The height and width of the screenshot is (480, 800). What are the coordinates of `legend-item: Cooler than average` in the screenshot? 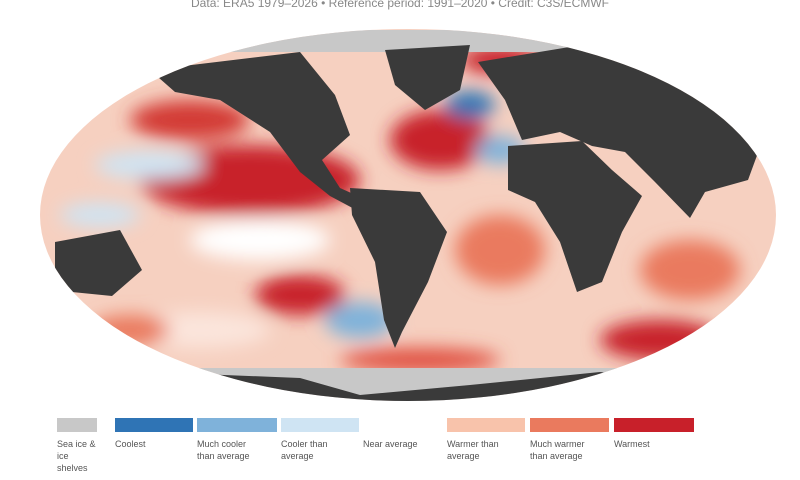 It's located at (320, 440).